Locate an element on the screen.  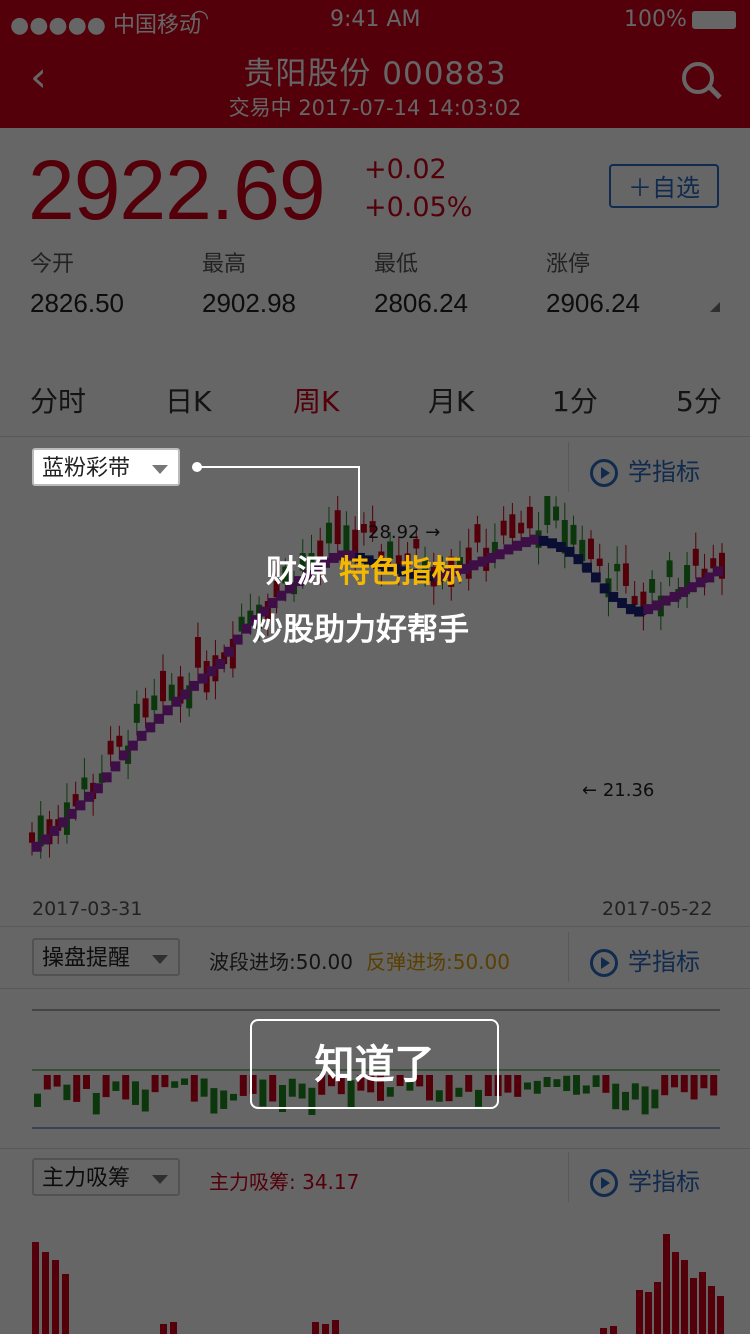
guide-subtitle: 炒股助力好帮手 is located at coordinates (360, 630).